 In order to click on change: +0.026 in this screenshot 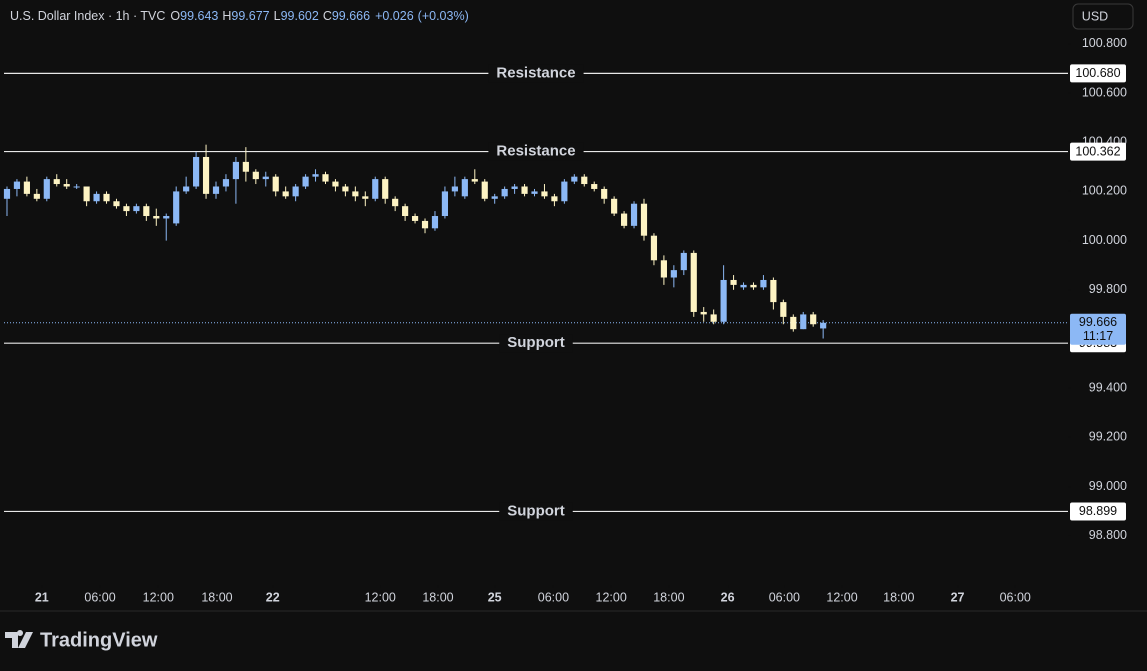, I will do `click(394, 16)`.